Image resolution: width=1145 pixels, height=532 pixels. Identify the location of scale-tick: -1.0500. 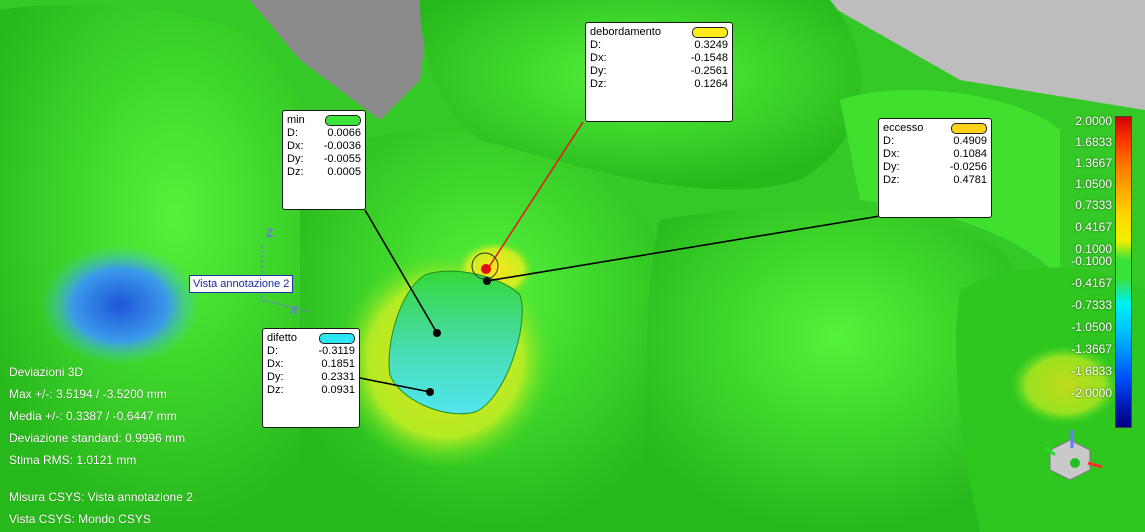
(1091, 327).